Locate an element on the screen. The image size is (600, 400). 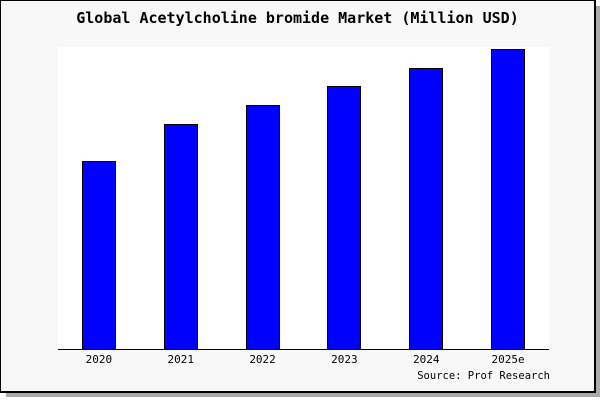
bar-2023 is located at coordinates (344, 217).